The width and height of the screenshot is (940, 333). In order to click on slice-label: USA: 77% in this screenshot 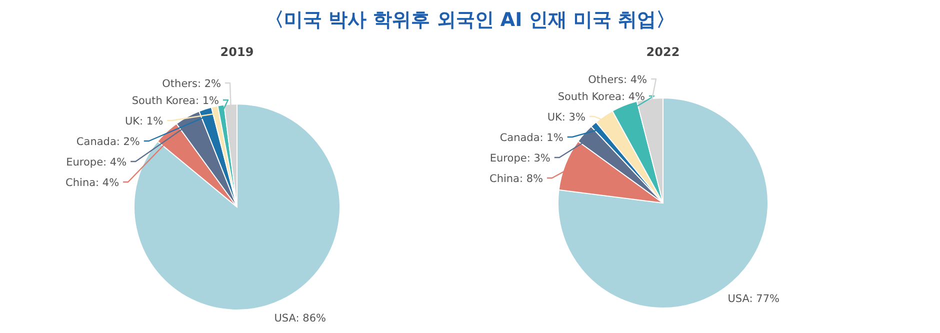, I will do `click(754, 298)`.